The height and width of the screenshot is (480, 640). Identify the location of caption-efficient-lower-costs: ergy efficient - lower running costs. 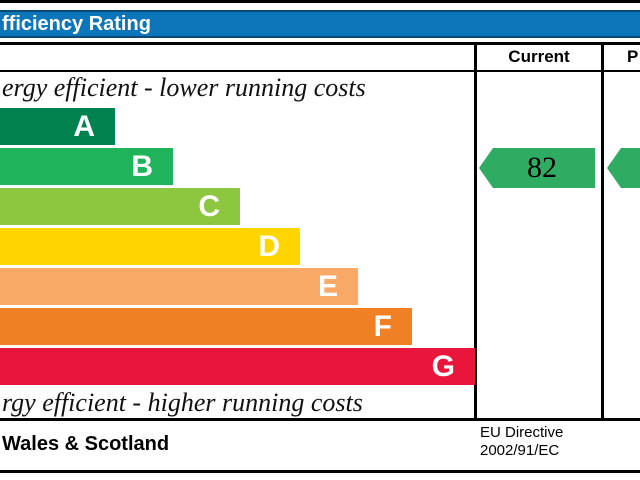
(184, 87).